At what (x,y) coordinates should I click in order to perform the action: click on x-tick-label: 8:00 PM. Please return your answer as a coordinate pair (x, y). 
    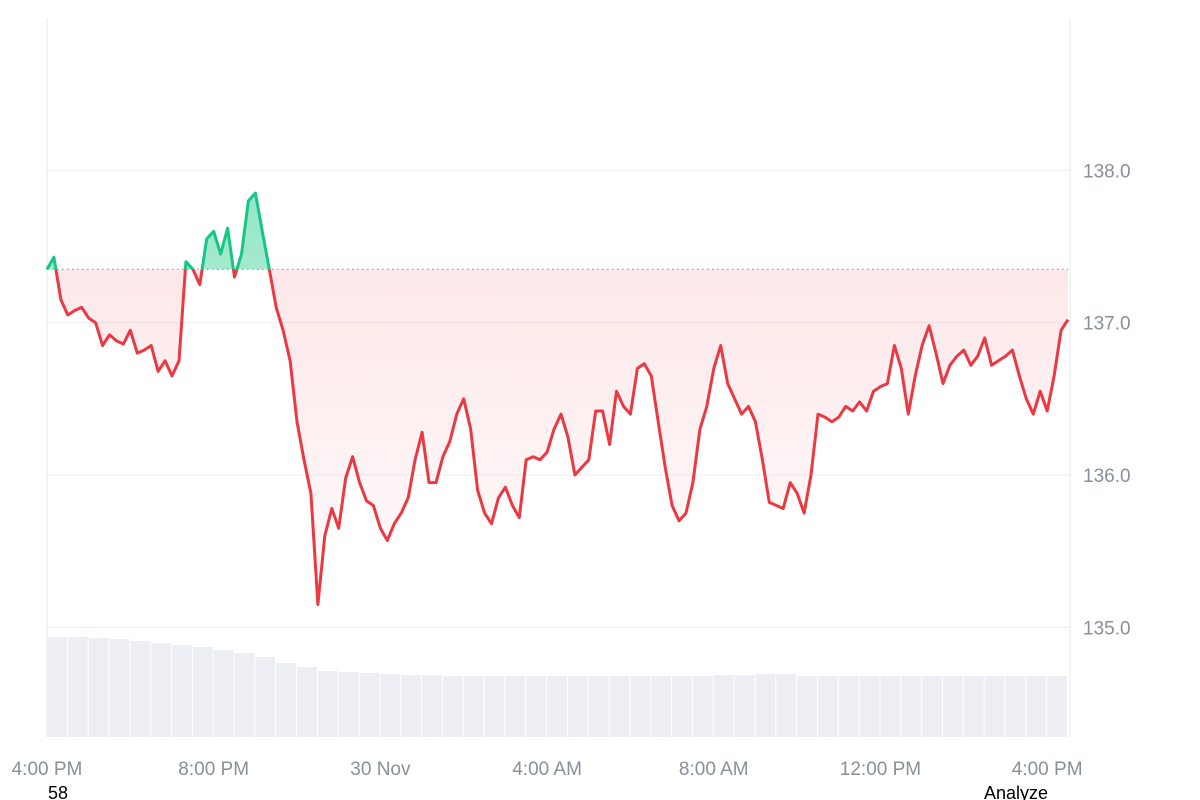
    Looking at the image, I should click on (213, 769).